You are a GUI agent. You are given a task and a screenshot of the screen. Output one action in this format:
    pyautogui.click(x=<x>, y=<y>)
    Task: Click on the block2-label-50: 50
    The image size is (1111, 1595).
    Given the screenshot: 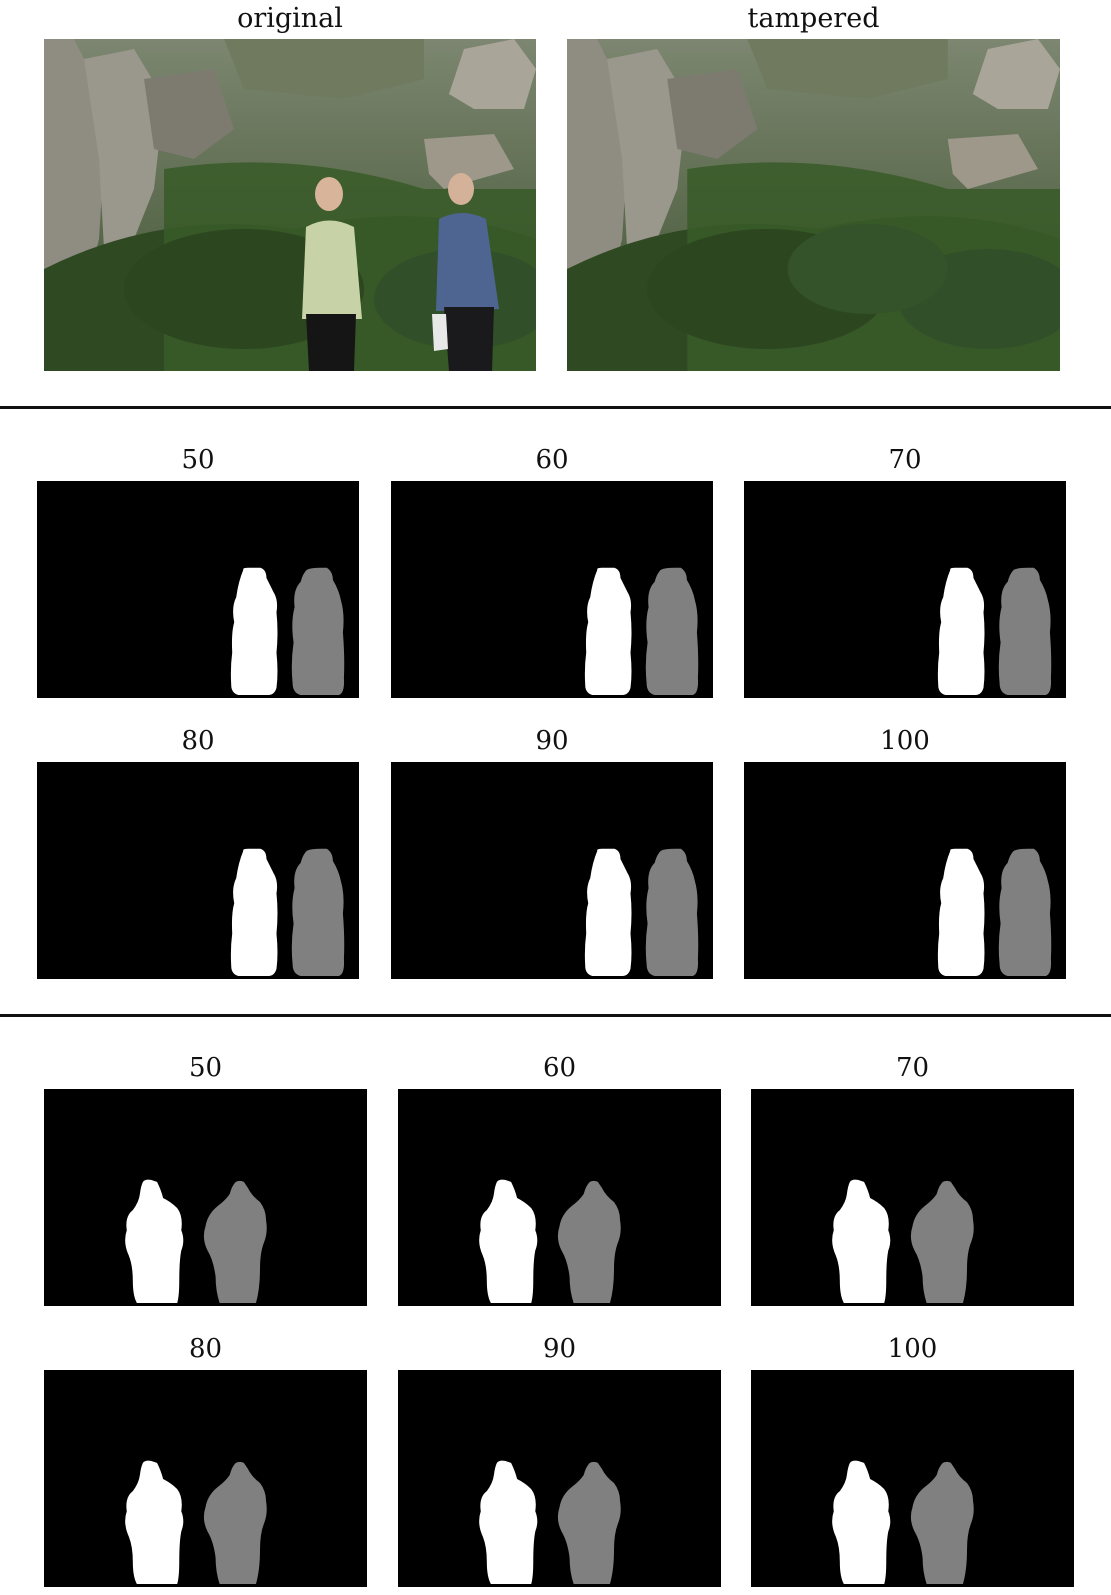 What is the action you would take?
    pyautogui.click(x=205, y=1068)
    